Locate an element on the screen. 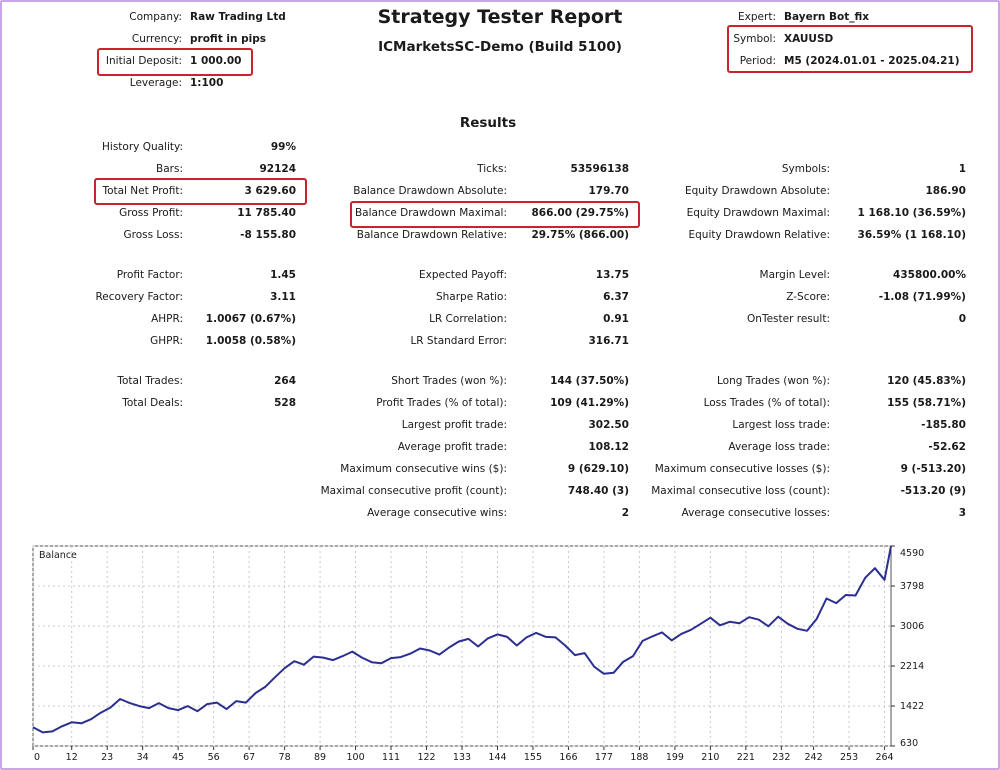  result-label: Average consecutive losses: is located at coordinates (755, 513).